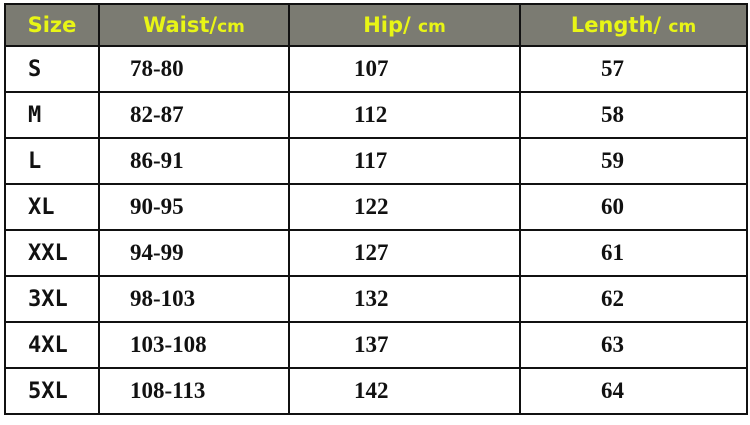 The image size is (750, 425). I want to click on cell-length: 60, so click(633, 207).